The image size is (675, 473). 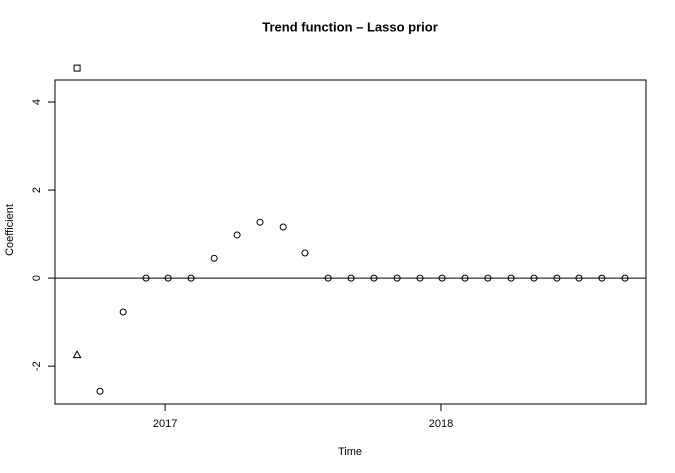 What do you see at coordinates (10, 230) in the screenshot?
I see `y-axis-label: Coefficient` at bounding box center [10, 230].